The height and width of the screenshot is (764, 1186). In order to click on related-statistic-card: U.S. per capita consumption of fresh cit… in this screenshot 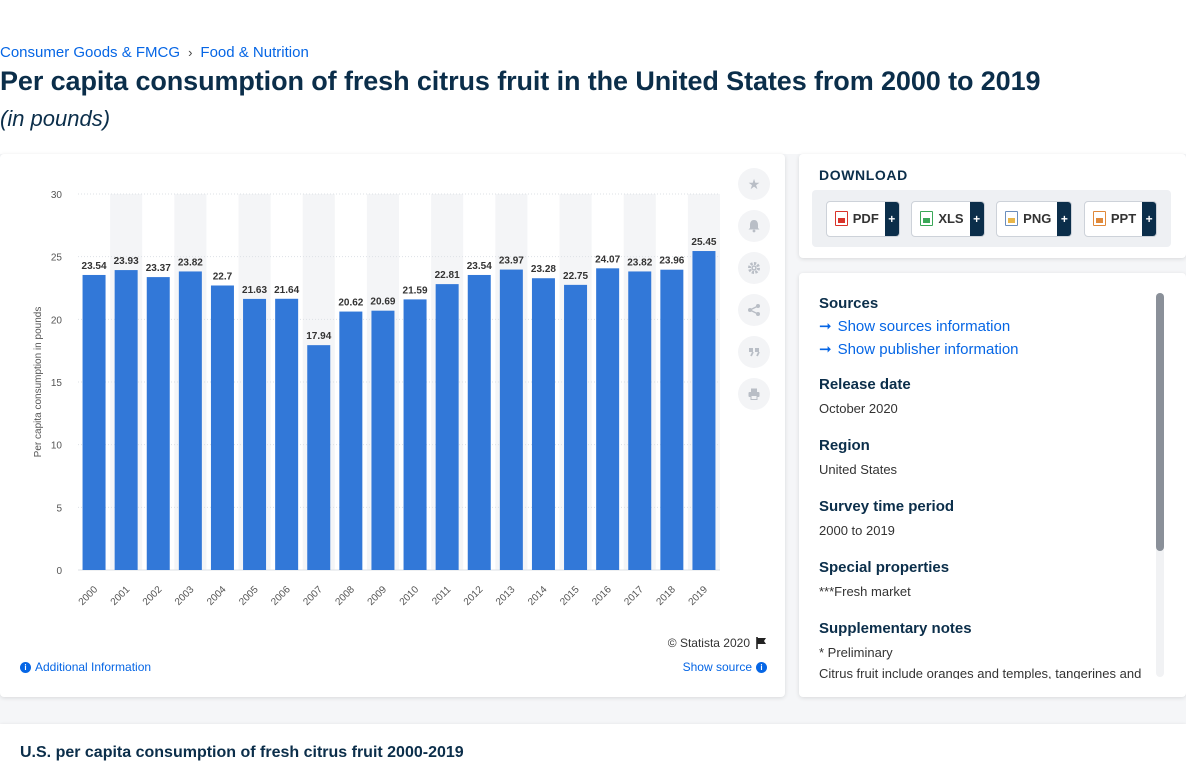, I will do `click(593, 744)`.